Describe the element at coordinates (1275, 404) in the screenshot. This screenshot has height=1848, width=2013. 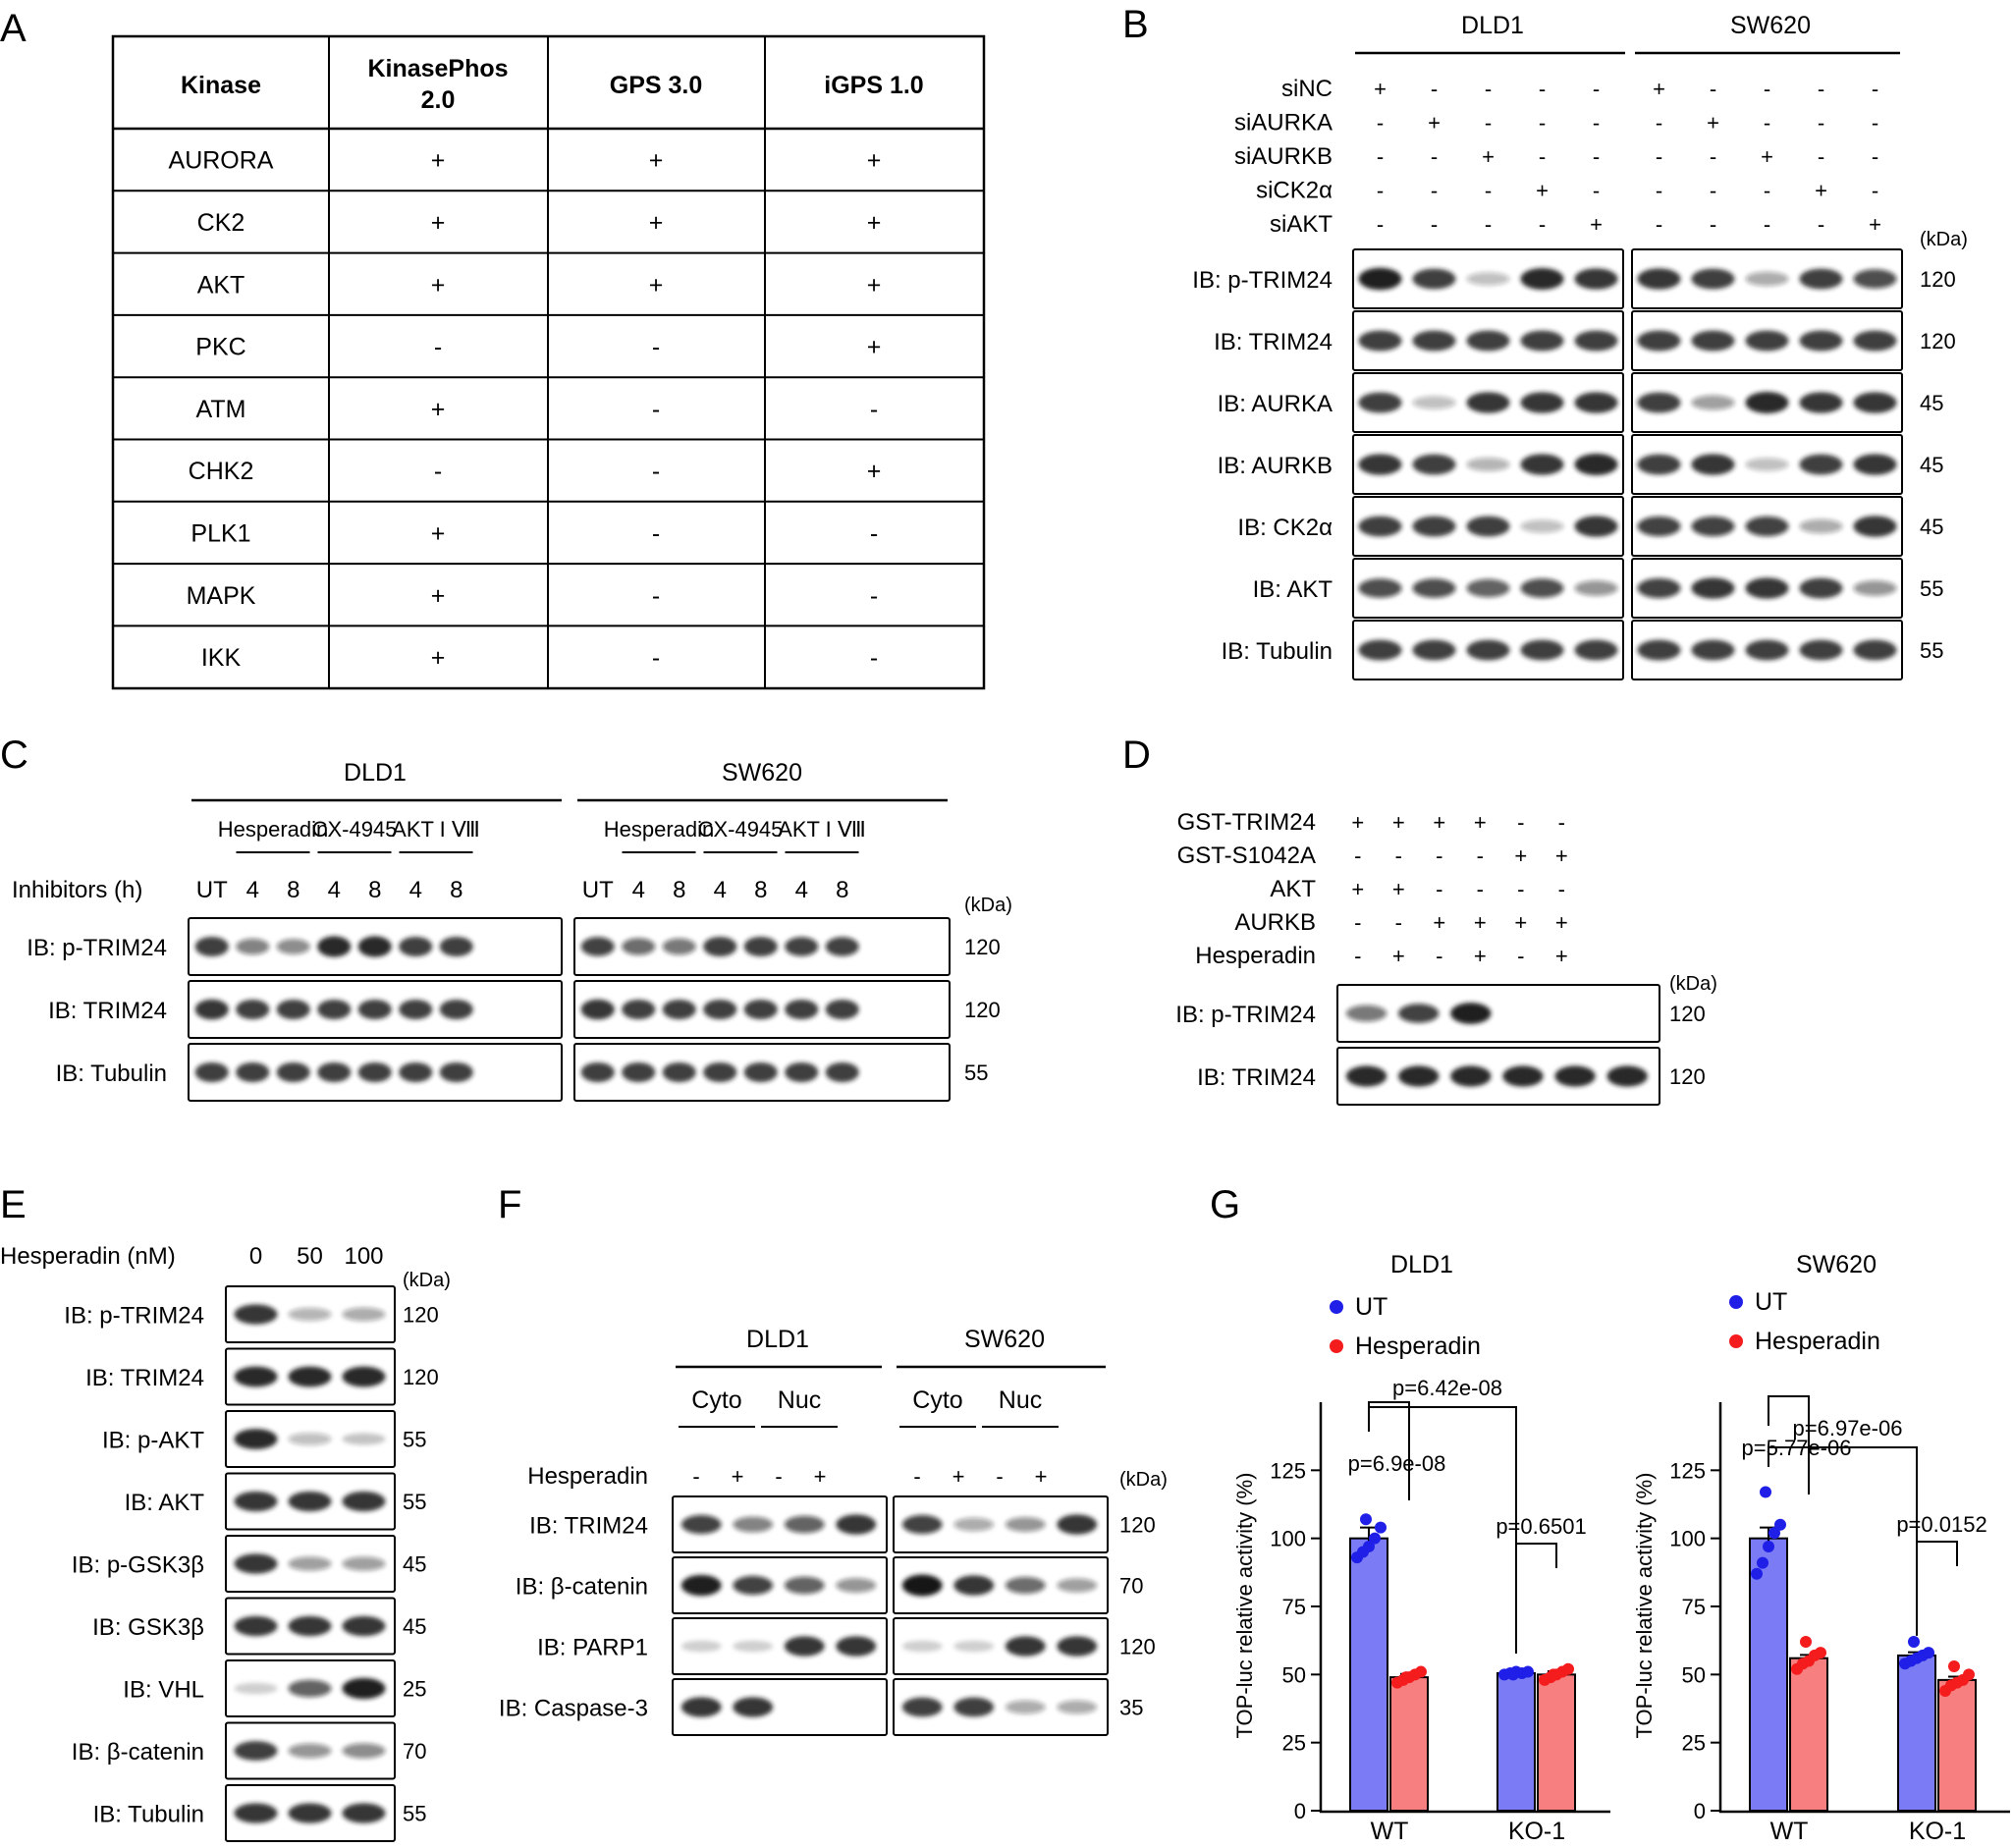
I see `blot-label: IB: AURKA` at that location.